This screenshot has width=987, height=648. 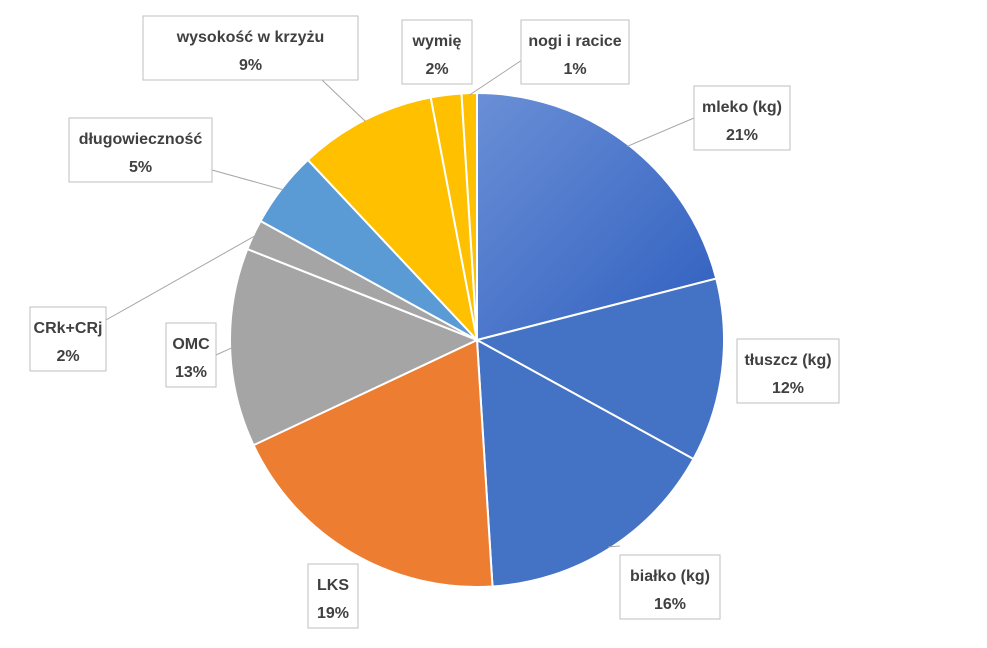 What do you see at coordinates (373, 463) in the screenshot?
I see `pie-slice-lks` at bounding box center [373, 463].